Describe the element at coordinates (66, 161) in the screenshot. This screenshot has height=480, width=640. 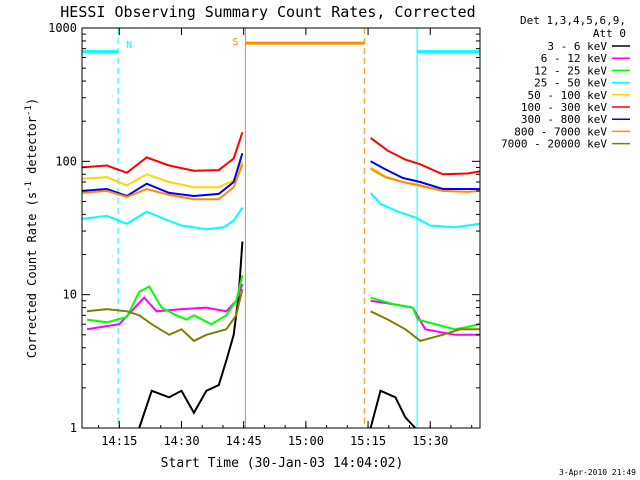
I see `y-tick-label-2: 100` at that location.